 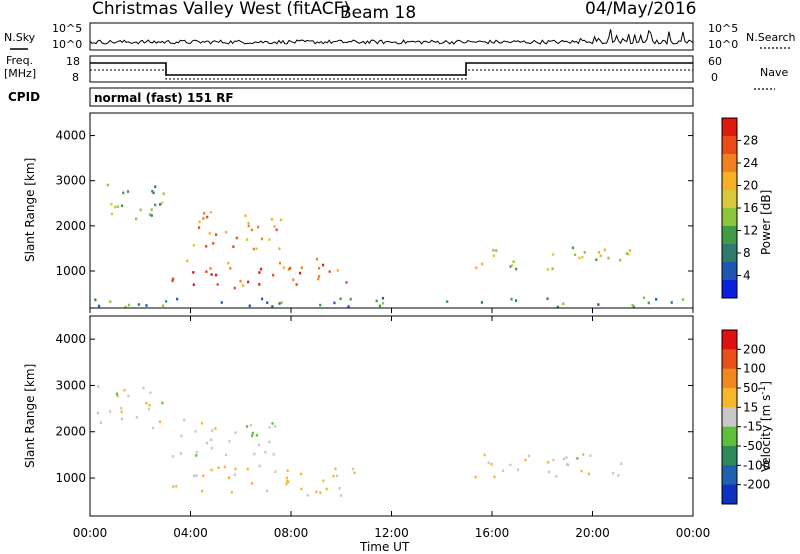 What do you see at coordinates (70, 339) in the screenshot?
I see `velocity-ytick-label: 4000` at bounding box center [70, 339].